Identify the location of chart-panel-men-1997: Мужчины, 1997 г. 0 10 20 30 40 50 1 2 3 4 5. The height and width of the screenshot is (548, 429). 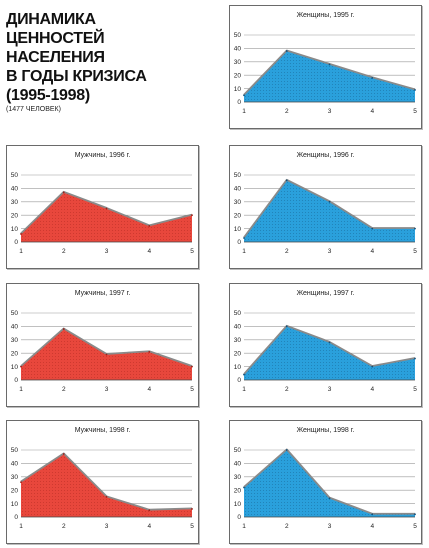
(102, 345).